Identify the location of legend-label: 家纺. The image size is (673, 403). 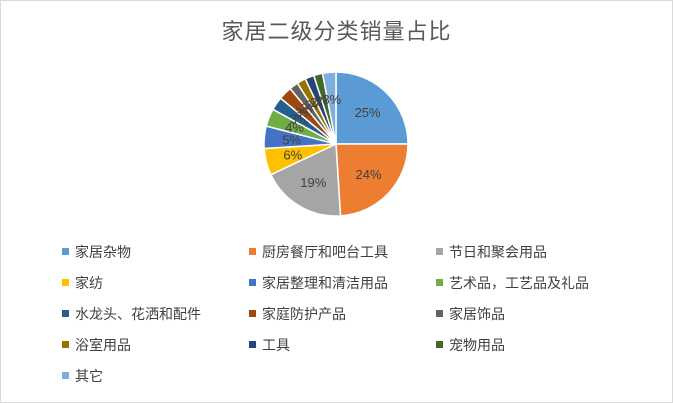
(89, 283).